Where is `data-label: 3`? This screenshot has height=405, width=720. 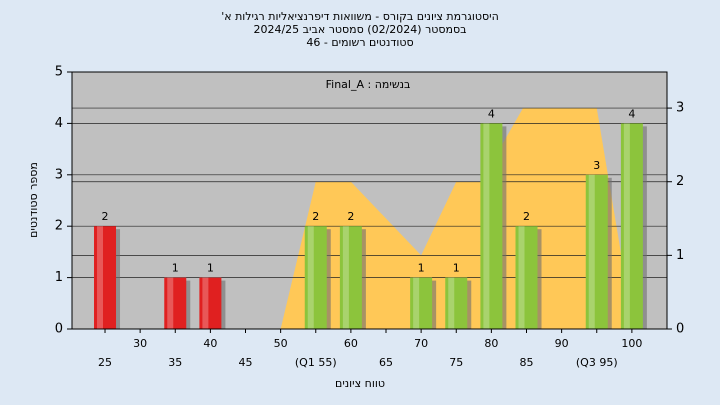 data-label: 3 is located at coordinates (596, 165).